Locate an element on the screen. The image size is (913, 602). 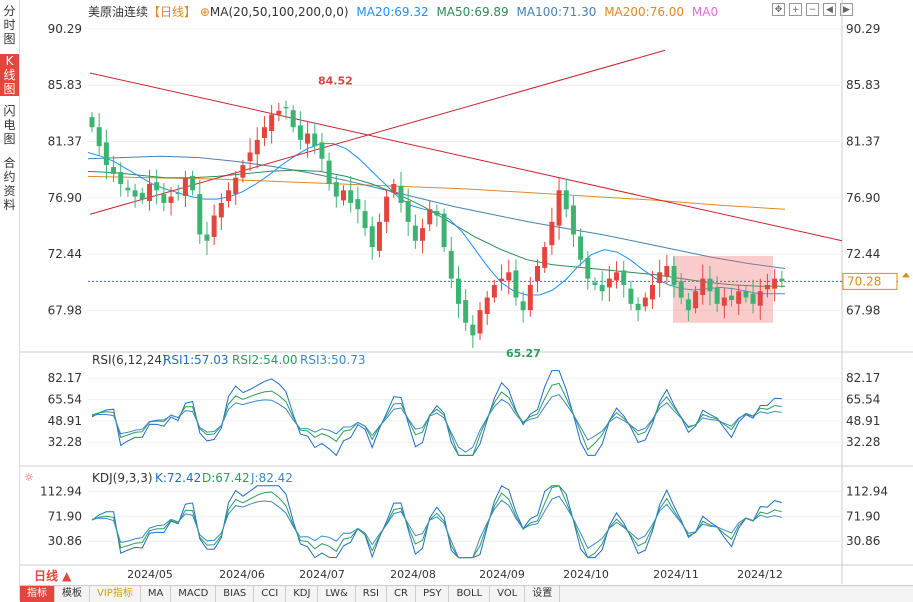
toolbar-item: VOL is located at coordinates (508, 594).